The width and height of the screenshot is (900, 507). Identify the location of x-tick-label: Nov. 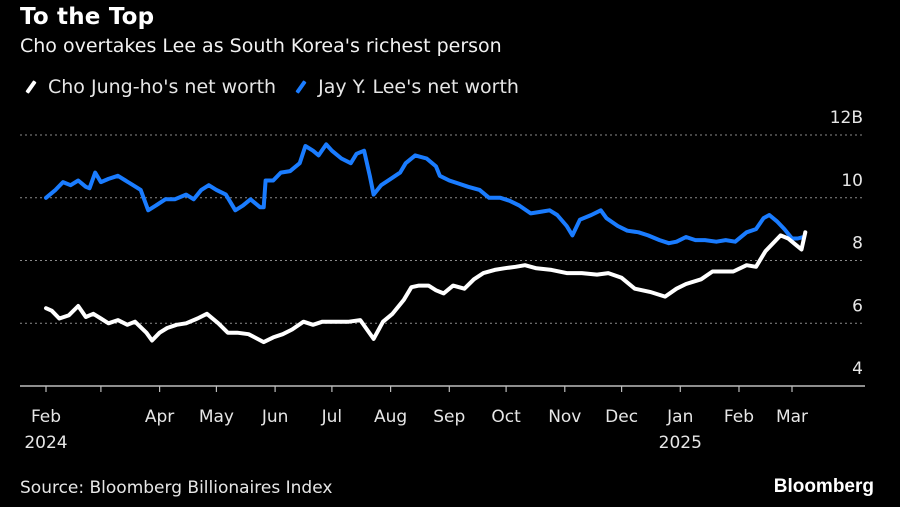
(564, 417).